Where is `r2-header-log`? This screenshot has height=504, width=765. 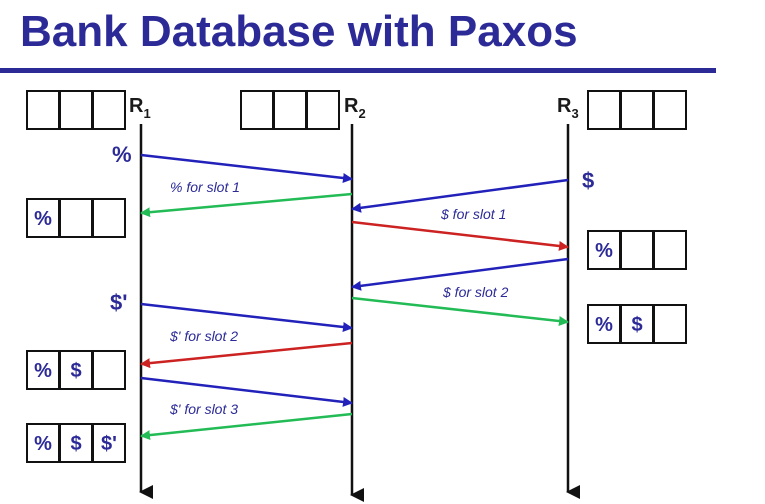 r2-header-log is located at coordinates (290, 110).